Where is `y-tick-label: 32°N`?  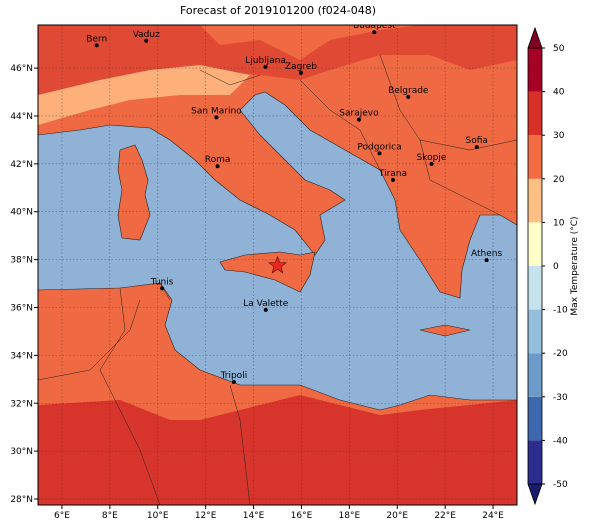 y-tick-label: 32°N is located at coordinates (21, 404).